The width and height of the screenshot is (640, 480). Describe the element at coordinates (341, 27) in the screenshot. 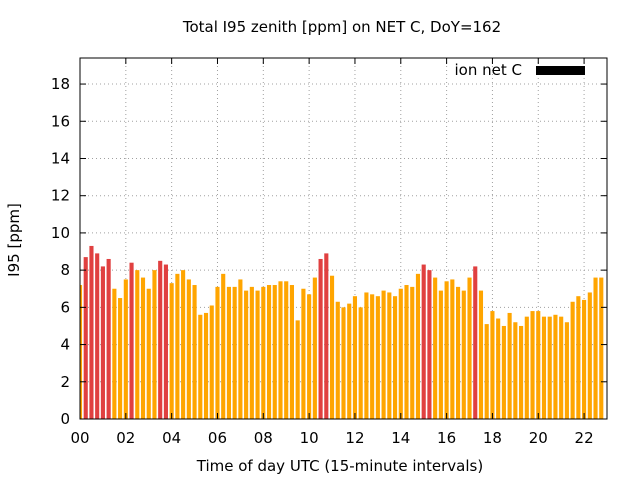

I see `chart-title: Total I95 zenith [ppm] on NET C, DoY=162` at that location.